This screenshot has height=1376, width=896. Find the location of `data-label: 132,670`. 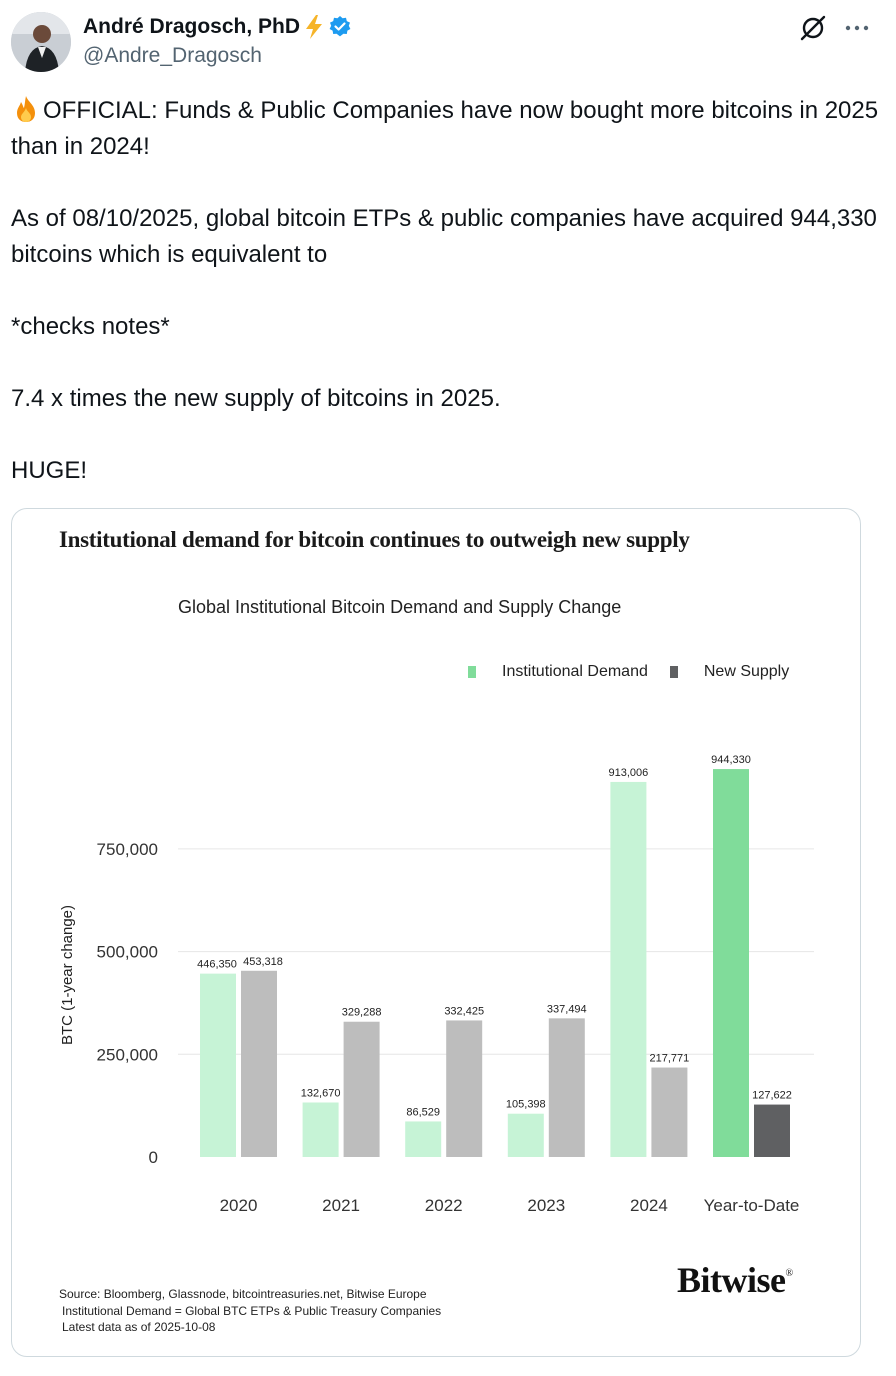

data-label: 132,670 is located at coordinates (321, 1093).